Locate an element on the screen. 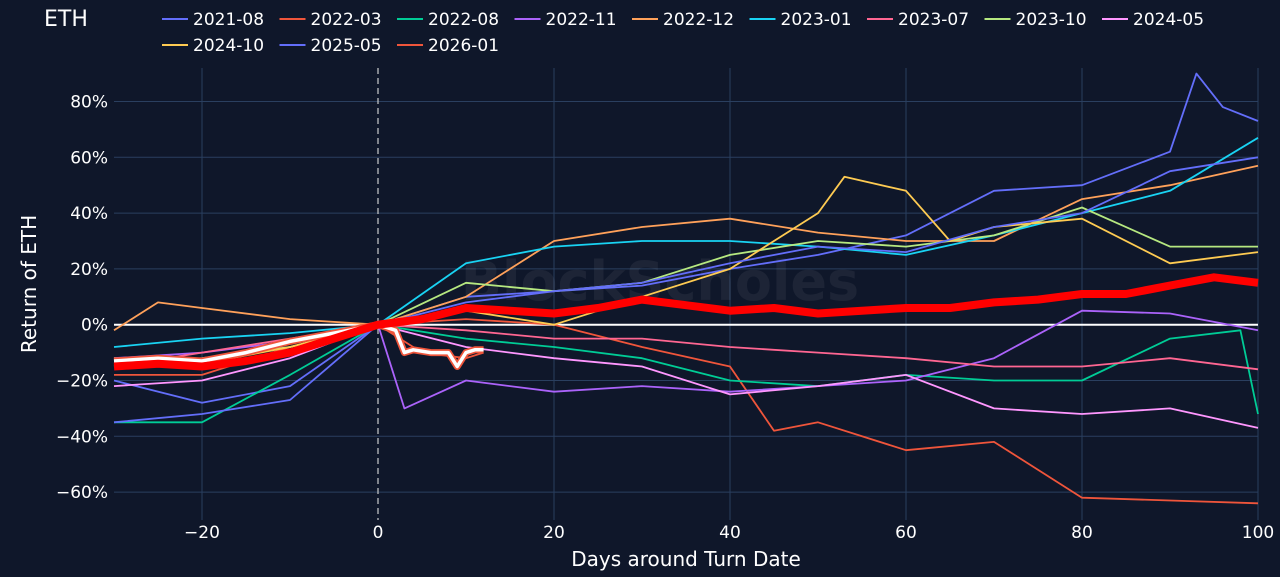  y-tick-label: −20% is located at coordinates (82, 381).